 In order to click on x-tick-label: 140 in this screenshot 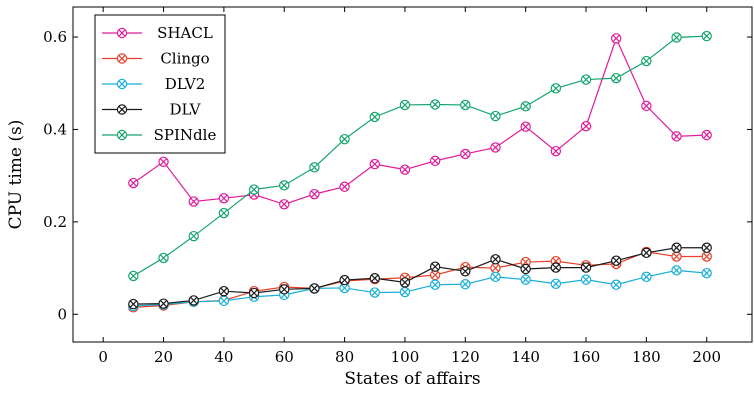, I will do `click(525, 357)`.